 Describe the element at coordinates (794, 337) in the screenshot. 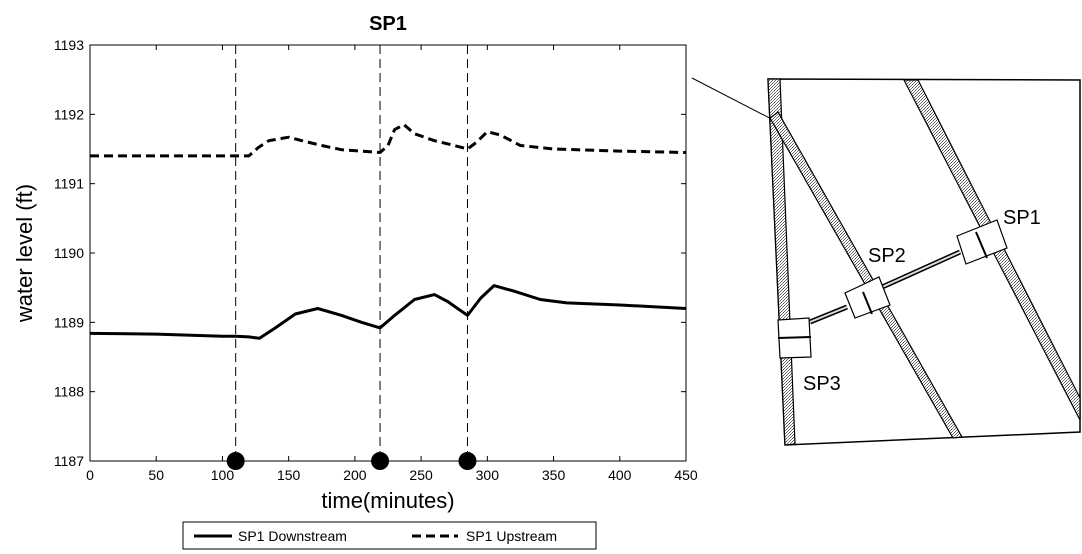

I see `sp3-gate` at that location.